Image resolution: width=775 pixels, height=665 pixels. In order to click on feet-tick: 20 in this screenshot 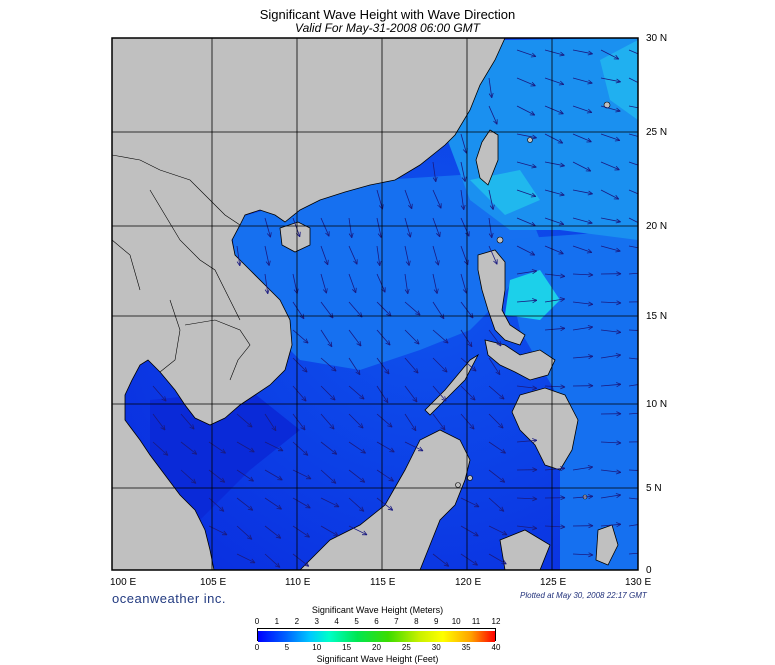, I will do `click(376, 647)`.